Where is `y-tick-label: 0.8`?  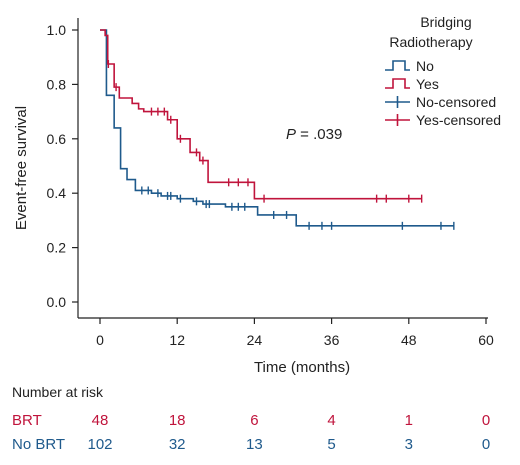
y-tick-label: 0.8 is located at coordinates (57, 84).